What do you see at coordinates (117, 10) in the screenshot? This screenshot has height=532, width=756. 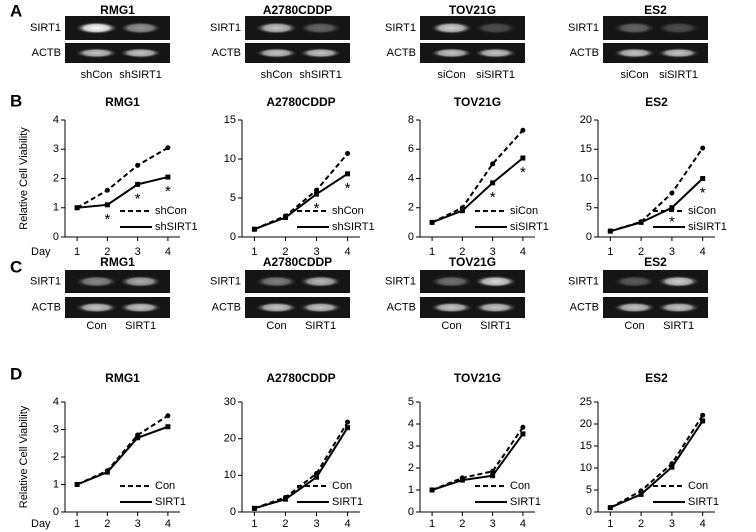 I see `blot-title: RMG1` at bounding box center [117, 10].